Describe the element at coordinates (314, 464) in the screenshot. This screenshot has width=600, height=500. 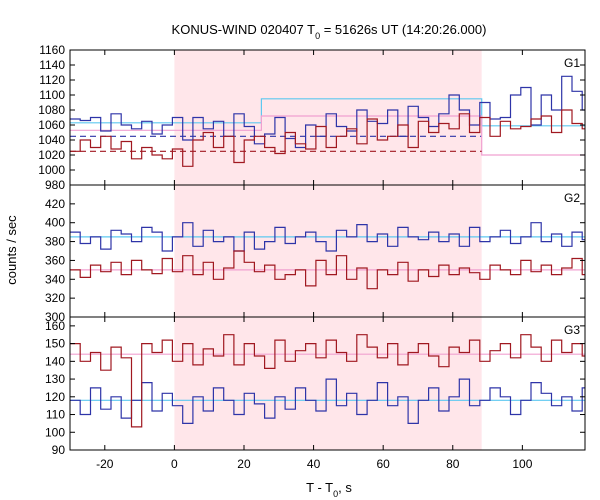
I see `x-tick-label: 40` at that location.